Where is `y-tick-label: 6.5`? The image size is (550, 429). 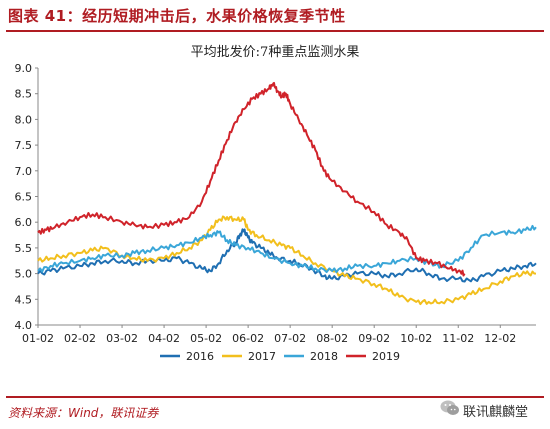
y-tick-label: 6.5 is located at coordinates (24, 197).